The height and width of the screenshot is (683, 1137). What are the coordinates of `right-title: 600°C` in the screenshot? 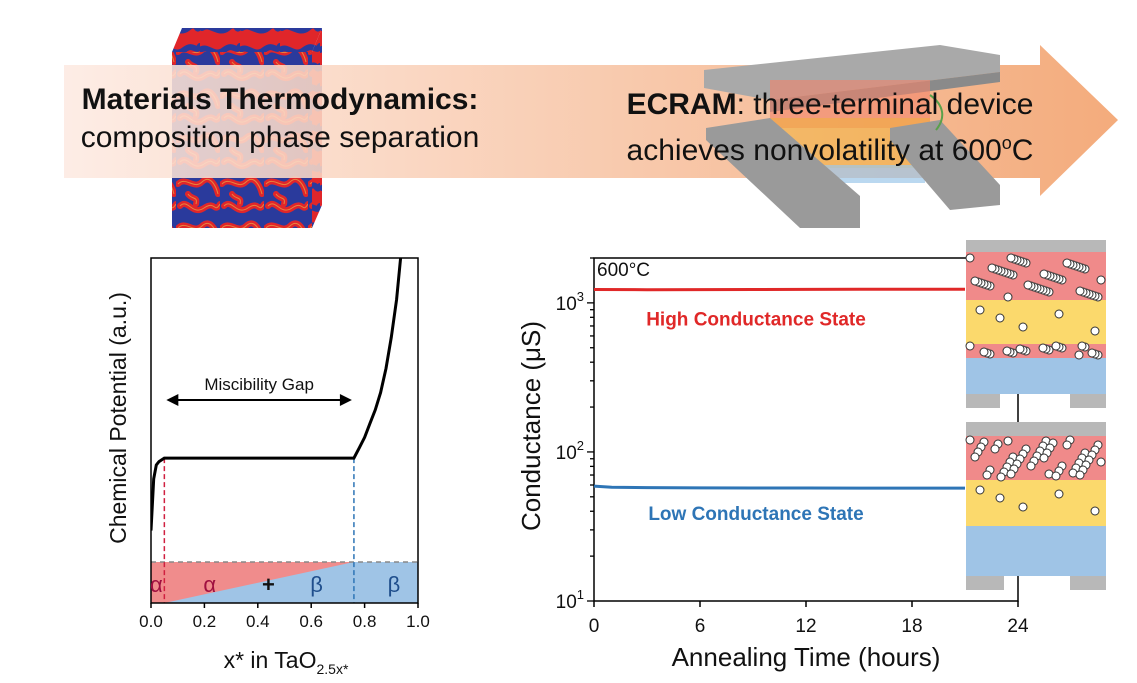 It's located at (623, 270).